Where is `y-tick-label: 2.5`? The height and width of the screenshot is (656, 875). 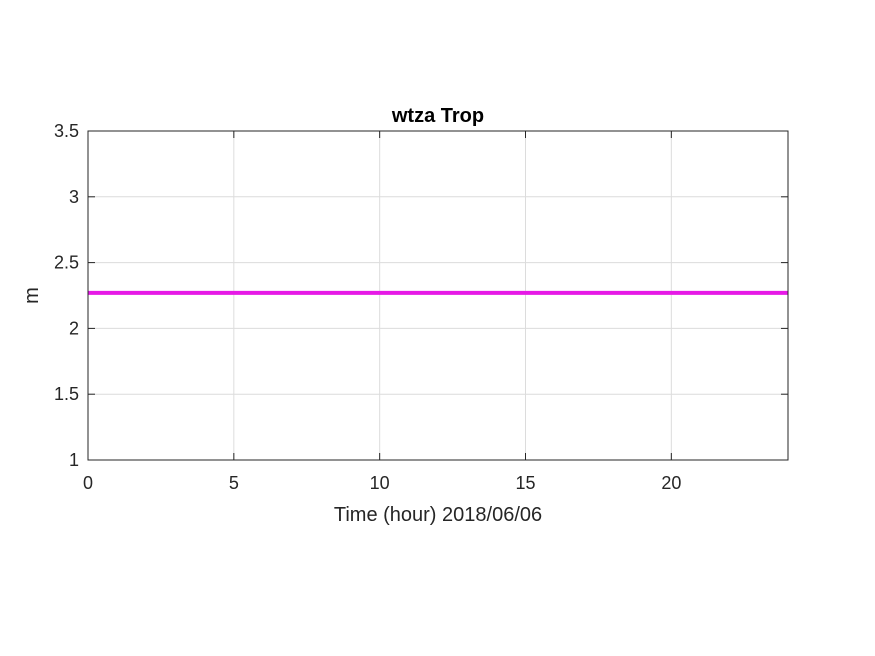
y-tick-label: 2.5 is located at coordinates (66, 263).